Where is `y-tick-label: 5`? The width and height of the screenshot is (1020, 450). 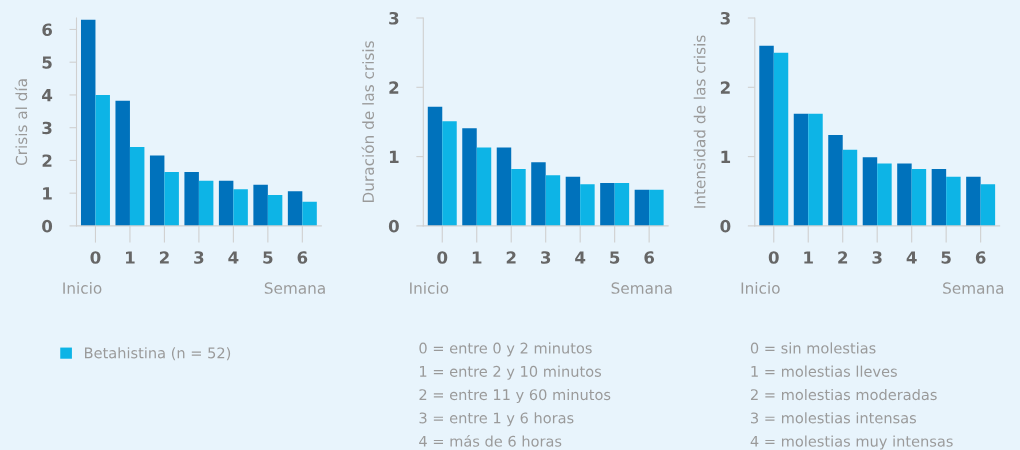 y-tick-label: 5 is located at coordinates (47, 62).